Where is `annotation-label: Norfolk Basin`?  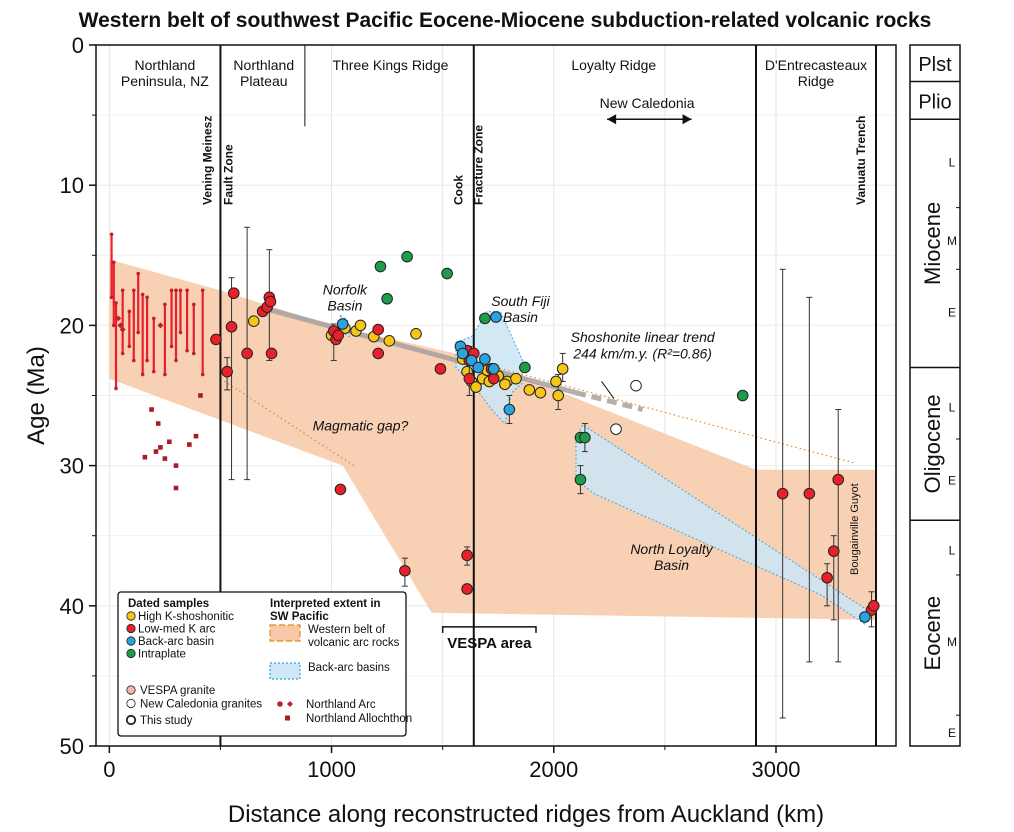 annotation-label: Norfolk Basin is located at coordinates (345, 298).